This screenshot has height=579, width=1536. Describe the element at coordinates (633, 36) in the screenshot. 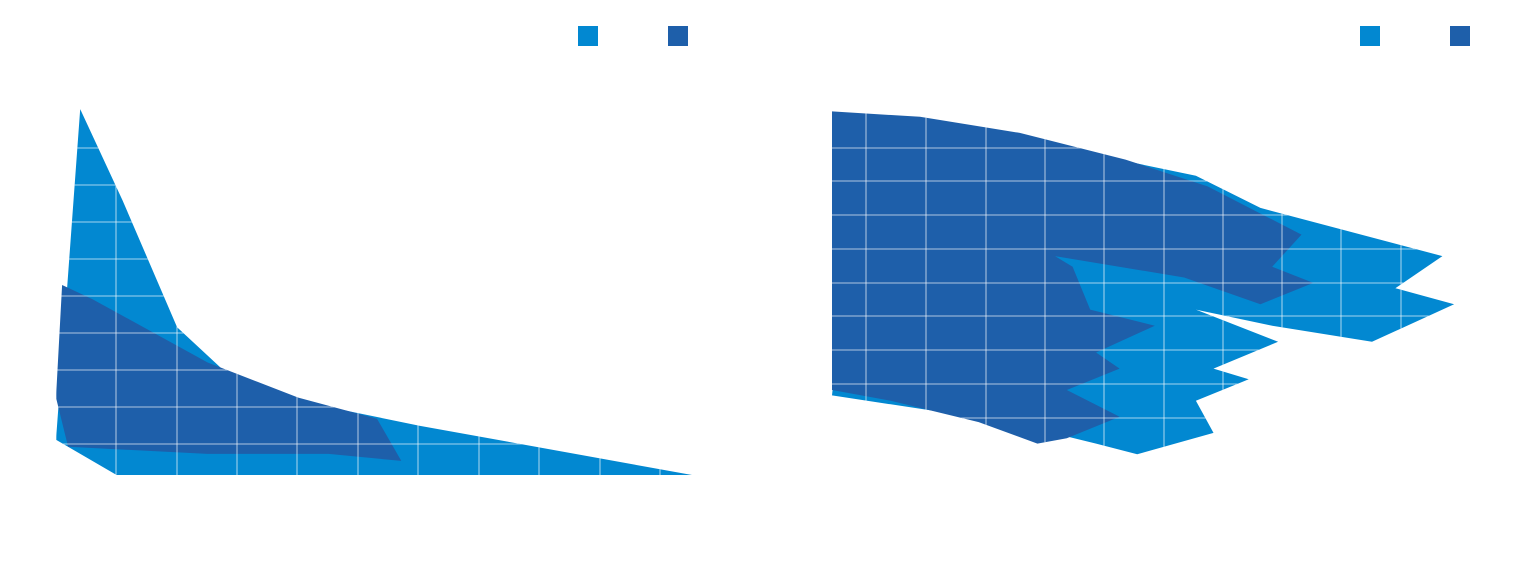

I see `left-legend` at that location.